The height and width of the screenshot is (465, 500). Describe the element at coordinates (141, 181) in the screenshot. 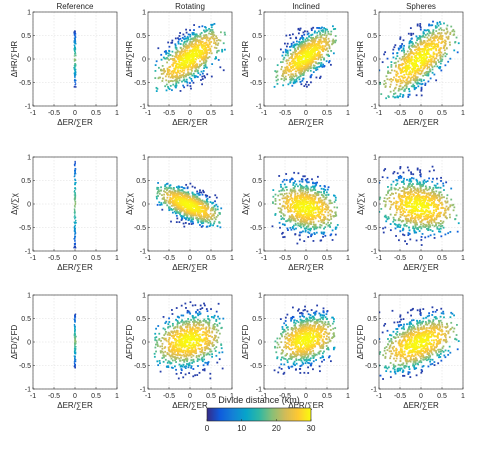

I see `y-tick-label: 0.5` at that location.